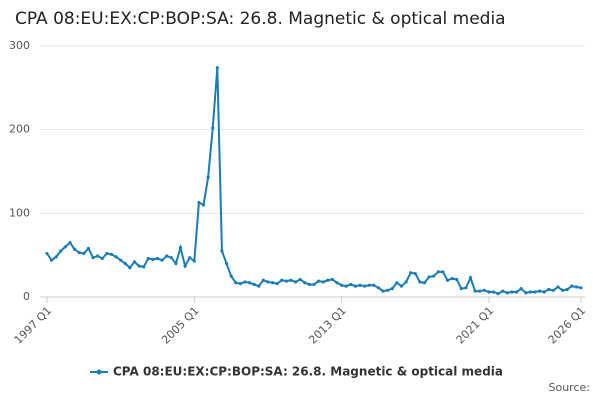  What do you see at coordinates (570, 387) in the screenshot?
I see `source: Source:` at bounding box center [570, 387].